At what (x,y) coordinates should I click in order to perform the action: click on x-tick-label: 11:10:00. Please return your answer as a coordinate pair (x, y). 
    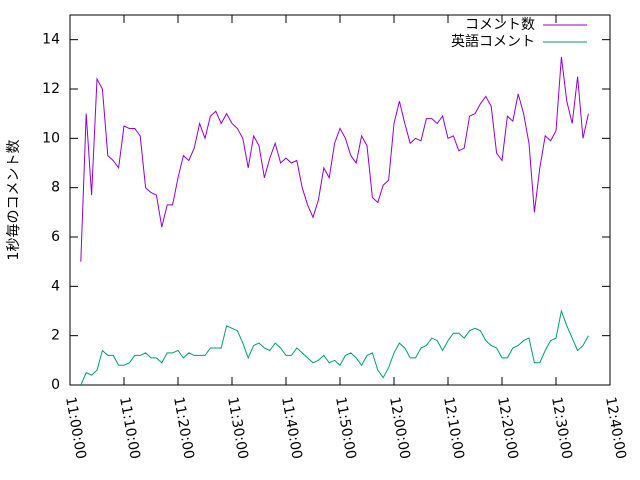
    Looking at the image, I should click on (129, 428).